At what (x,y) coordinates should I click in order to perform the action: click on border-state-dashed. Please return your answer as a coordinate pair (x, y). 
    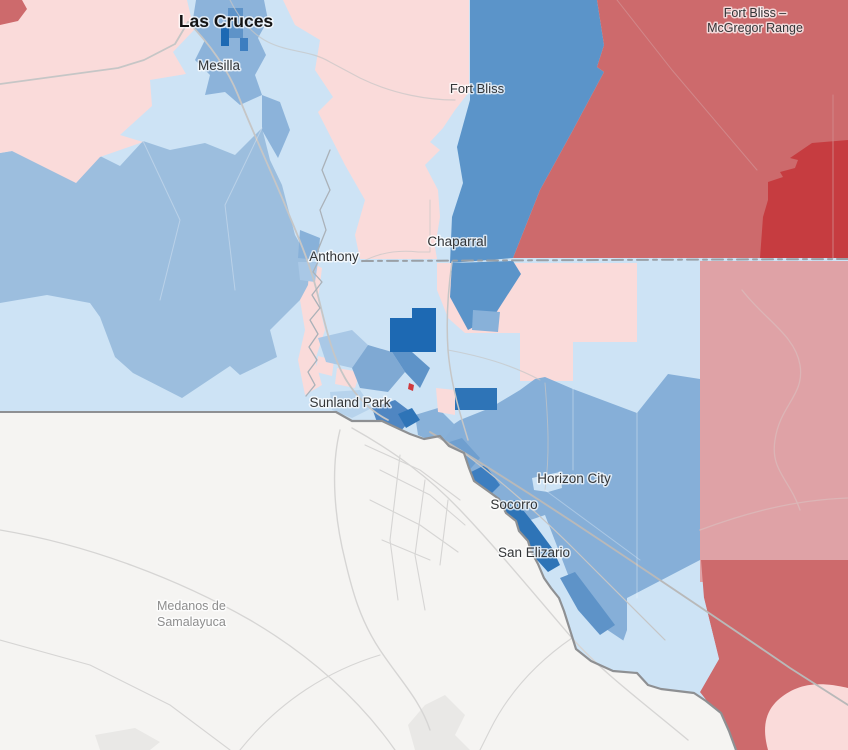
    Looking at the image, I should click on (604, 260).